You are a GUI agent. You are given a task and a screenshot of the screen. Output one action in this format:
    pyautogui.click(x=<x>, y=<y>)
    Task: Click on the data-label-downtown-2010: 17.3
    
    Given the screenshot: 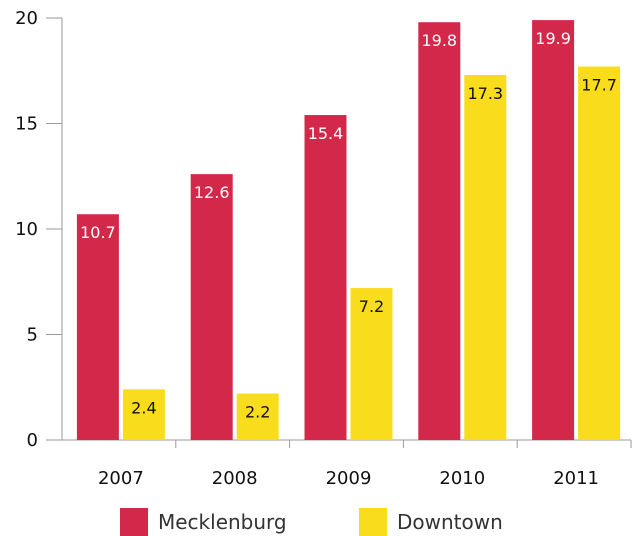 What is the action you would take?
    pyautogui.click(x=485, y=93)
    